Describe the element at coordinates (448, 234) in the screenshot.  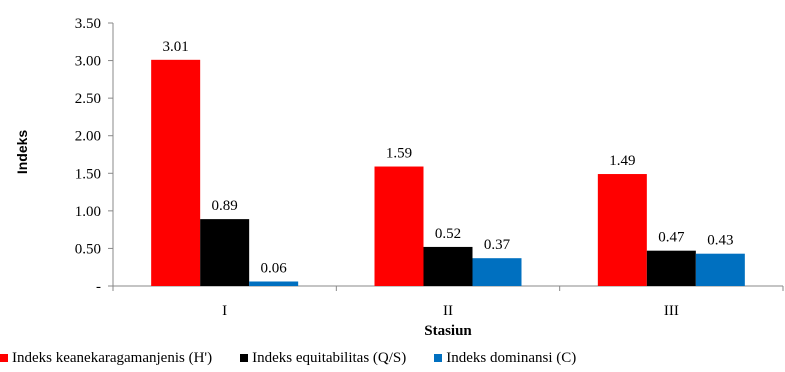
I see `data-label: 0.52` at that location.